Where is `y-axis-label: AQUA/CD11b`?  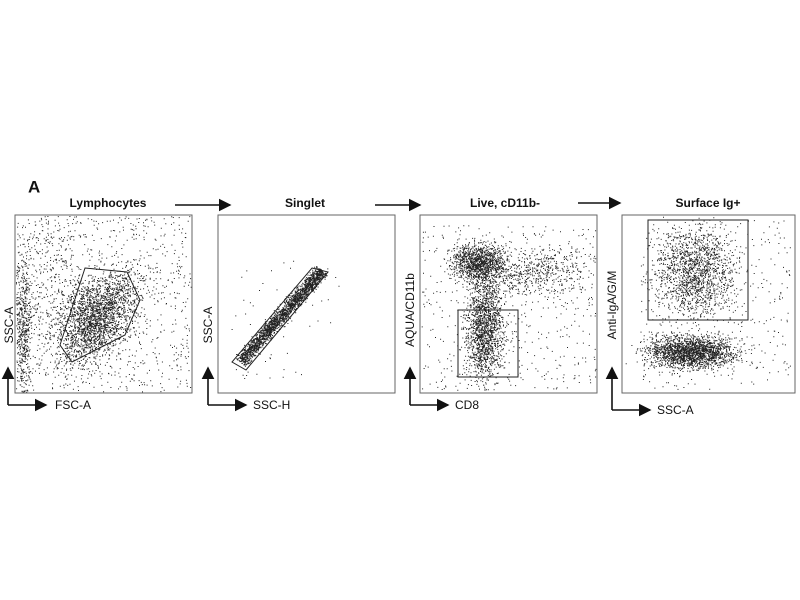 y-axis-label: AQUA/CD11b is located at coordinates (410, 310).